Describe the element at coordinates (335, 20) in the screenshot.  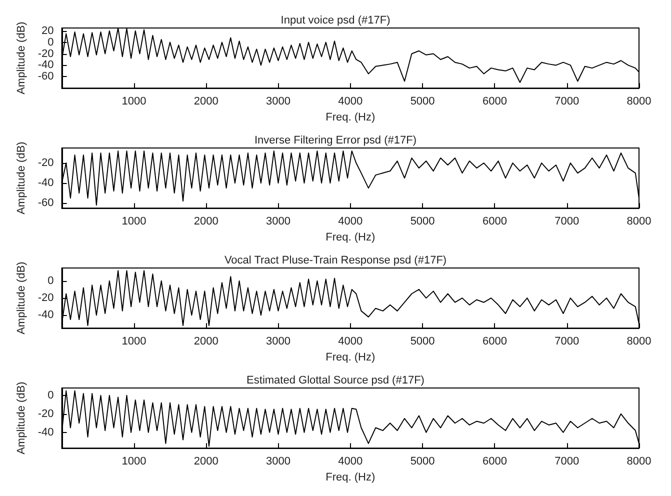
I see `chart-title: Input voice psd (#17F)` at that location.